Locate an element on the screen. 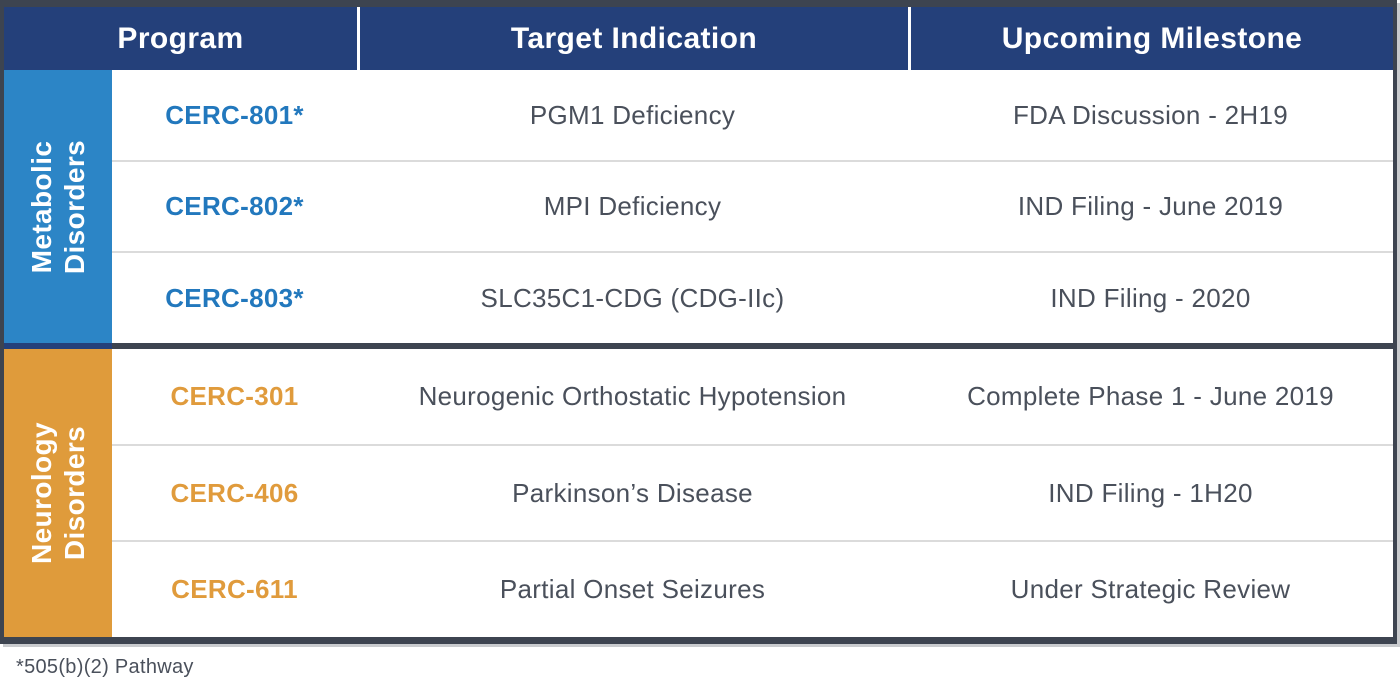 The width and height of the screenshot is (1400, 693). sidebar-metabolic-disorders: Metabolic Disorders is located at coordinates (58, 206).